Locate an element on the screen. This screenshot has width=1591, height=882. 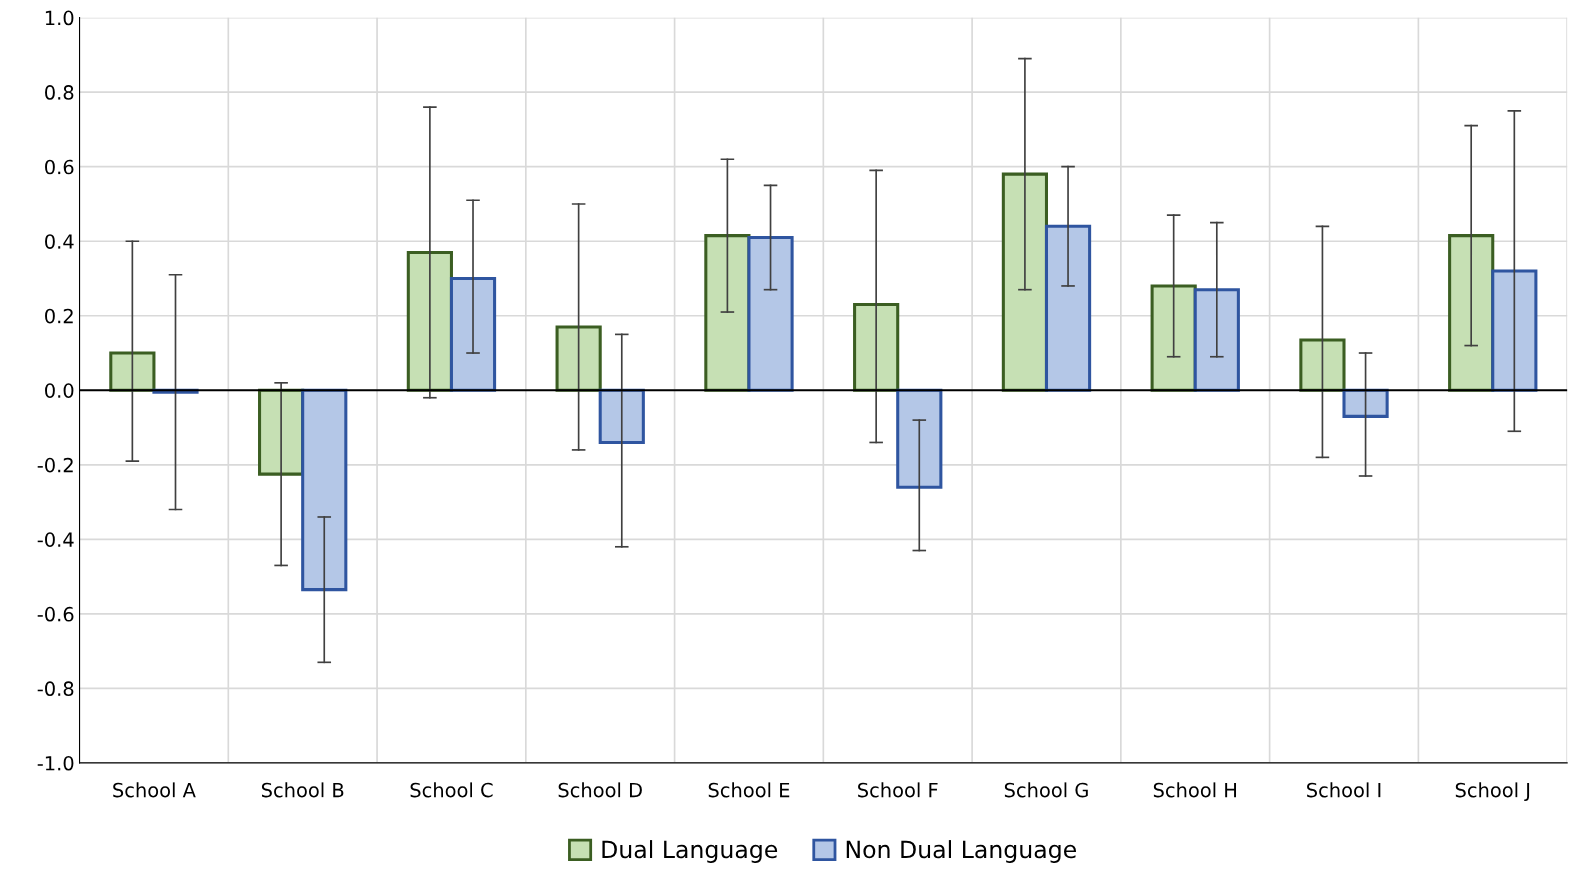
x-tick-label: School H is located at coordinates (1194, 790).